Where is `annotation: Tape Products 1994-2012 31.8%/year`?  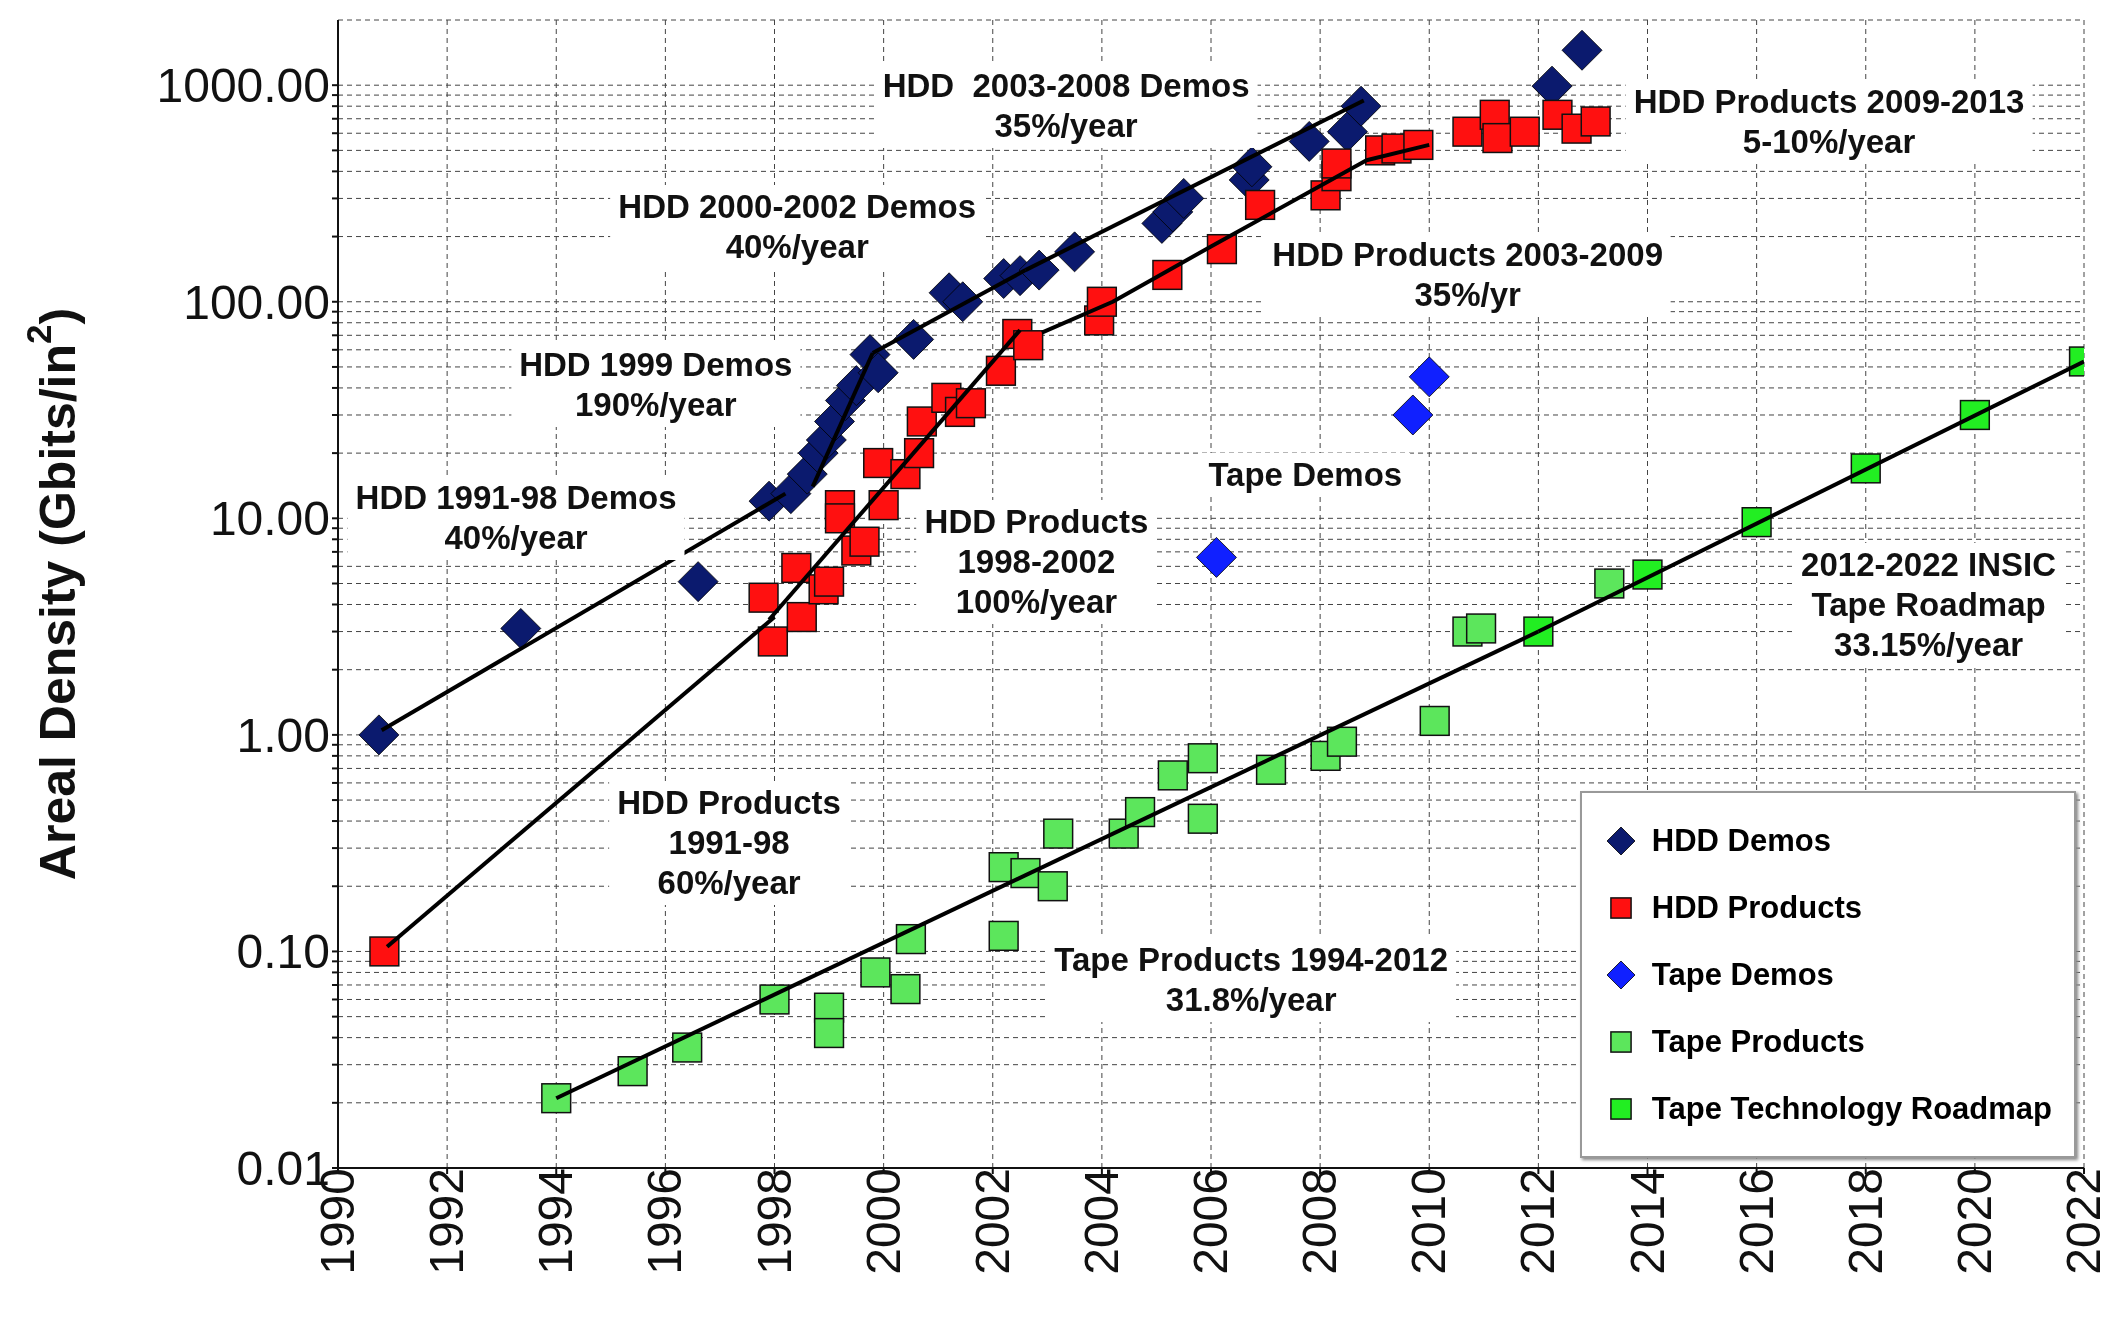
annotation: Tape Products 1994-2012 31.8%/year is located at coordinates (1251, 979).